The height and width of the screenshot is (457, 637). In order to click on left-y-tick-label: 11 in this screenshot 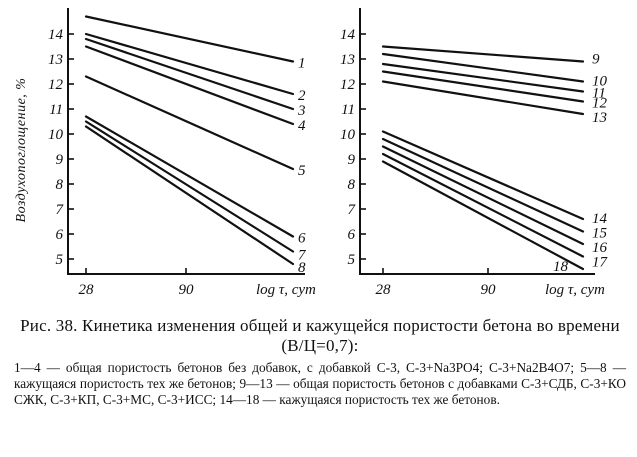, I will do `click(56, 110)`.